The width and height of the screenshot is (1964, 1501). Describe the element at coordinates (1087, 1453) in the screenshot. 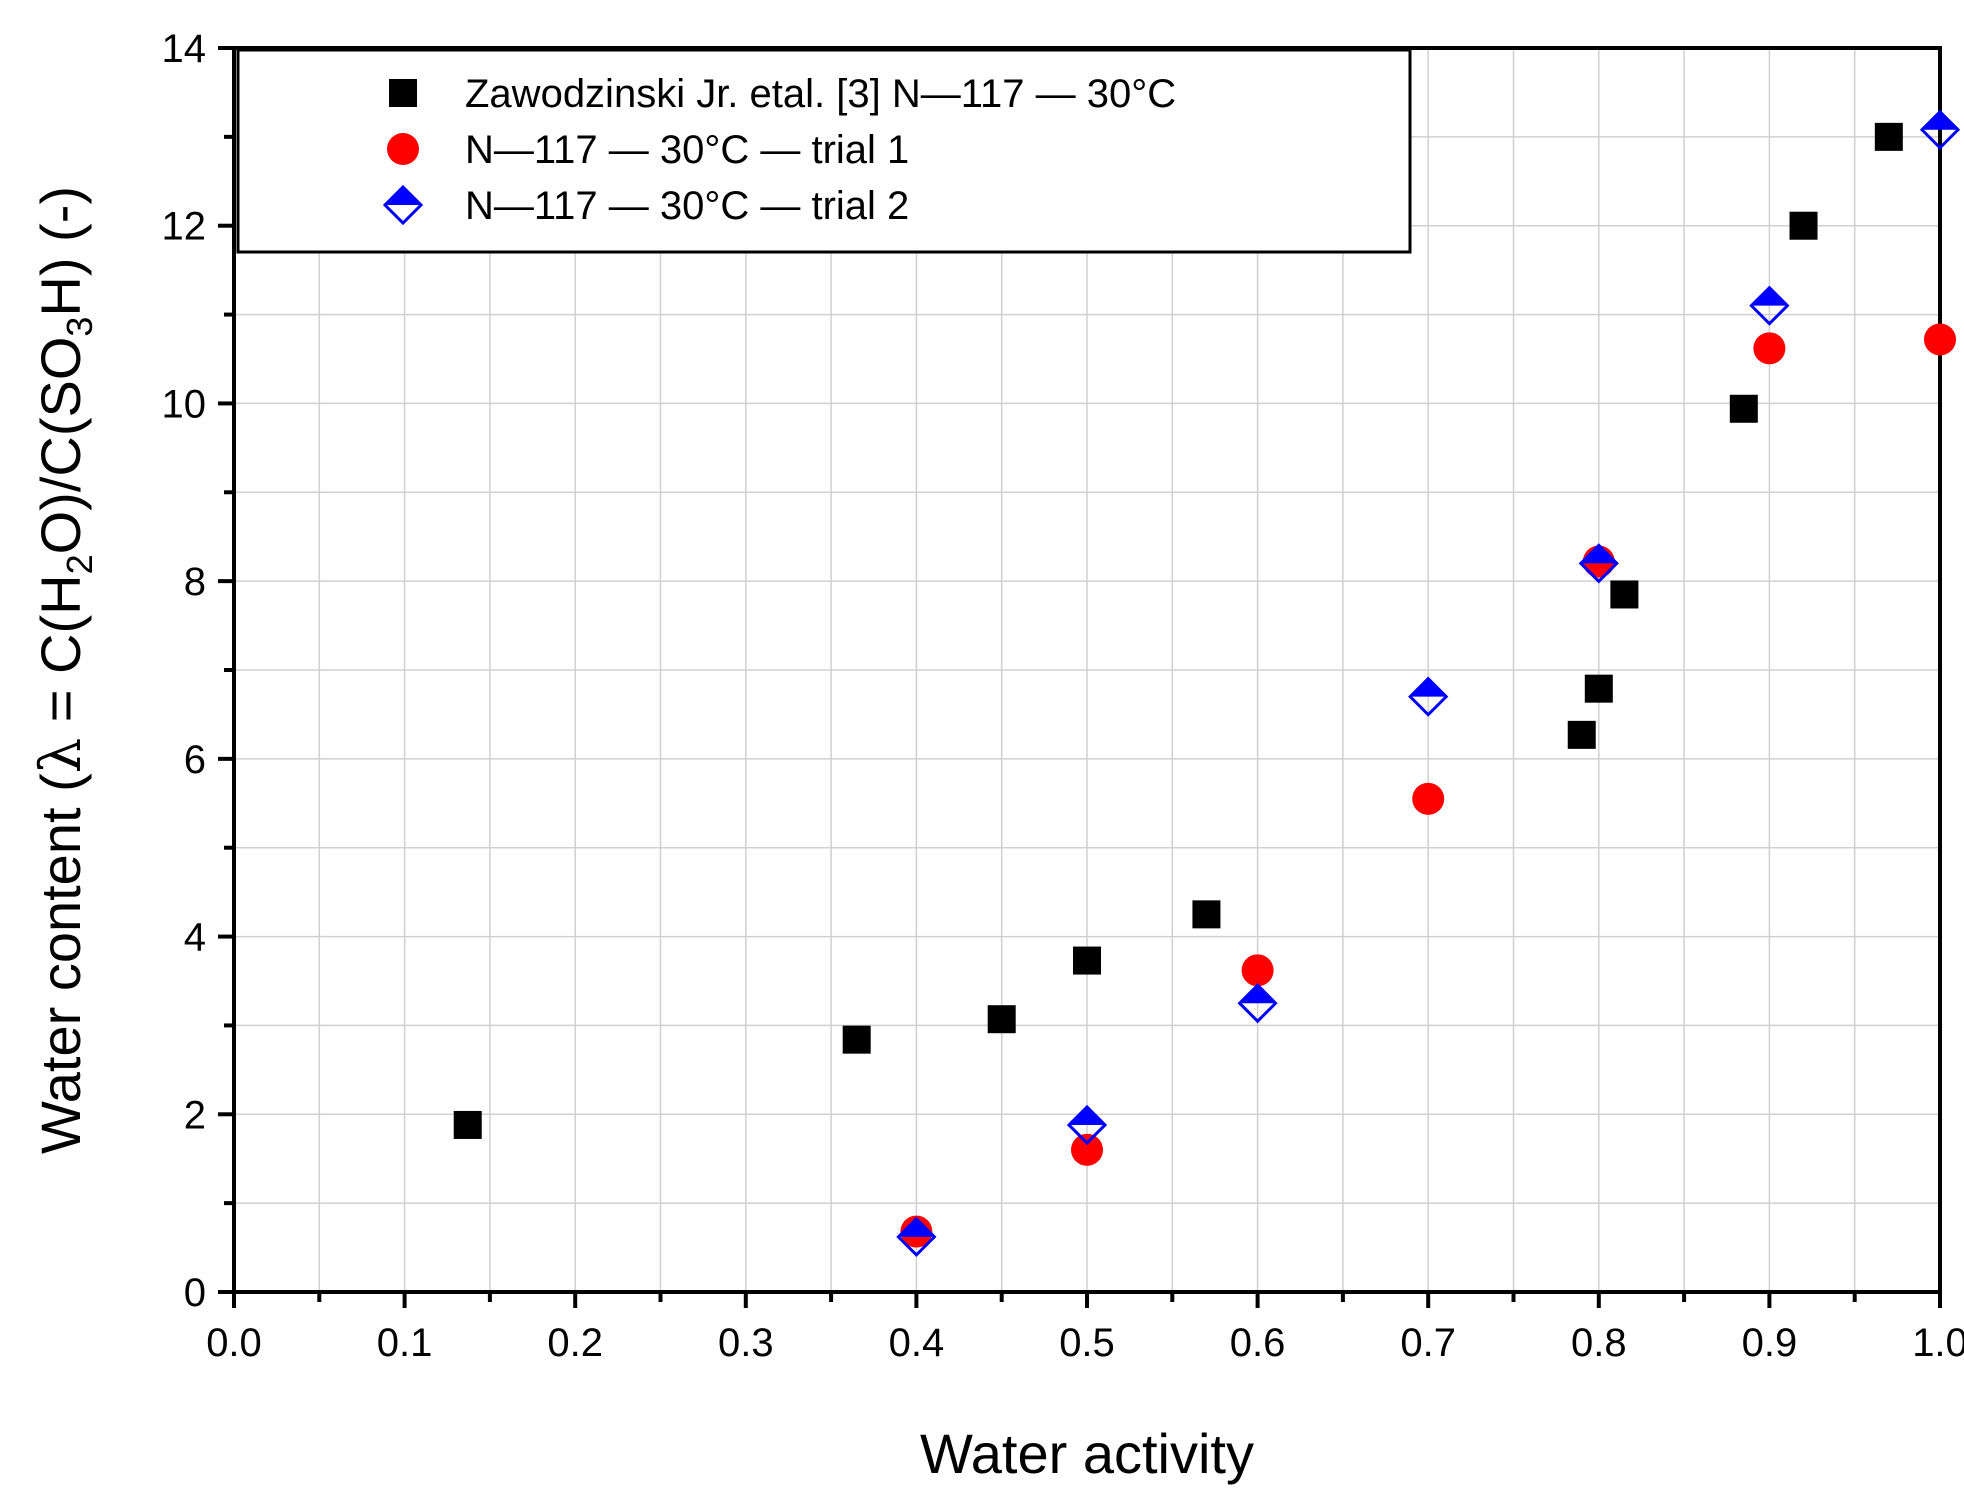

I see `x-axis-title: Water activity` at that location.